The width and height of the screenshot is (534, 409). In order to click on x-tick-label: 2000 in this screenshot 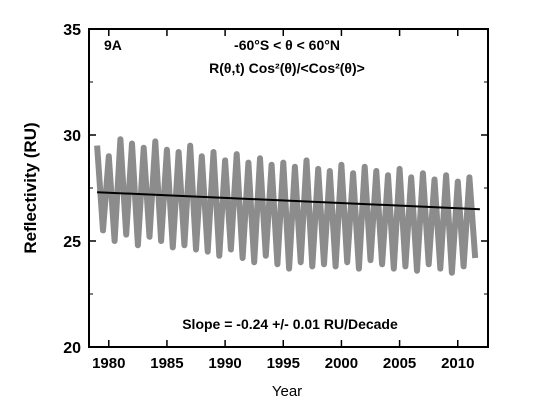, I will do `click(341, 363)`.